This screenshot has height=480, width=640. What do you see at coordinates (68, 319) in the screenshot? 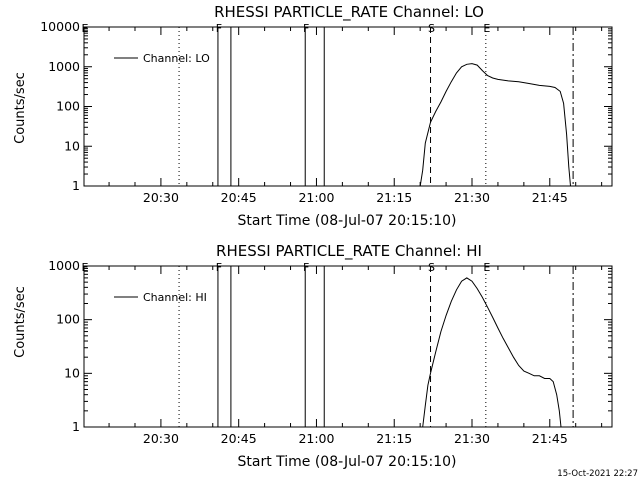
I see `y-tick-label-hi: 100` at bounding box center [68, 319].